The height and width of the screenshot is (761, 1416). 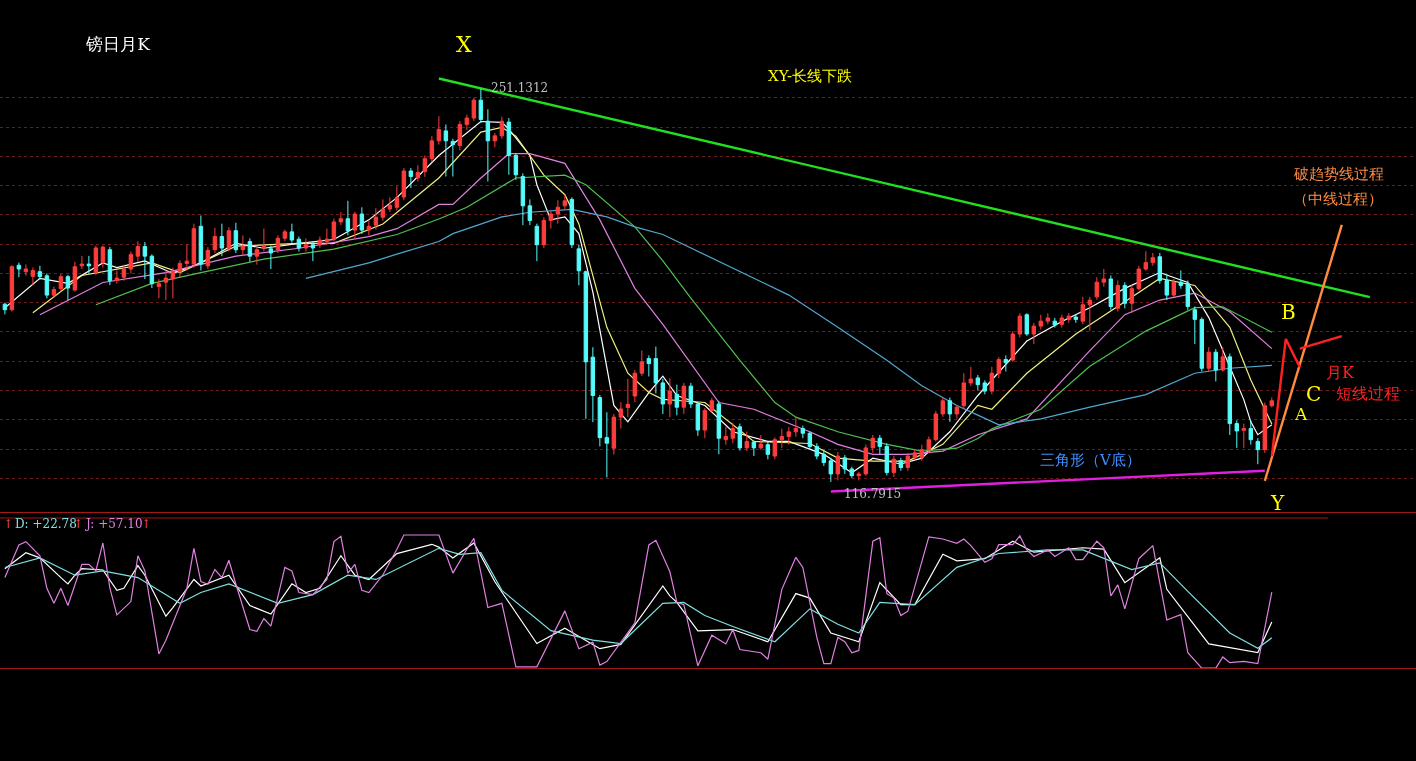 What do you see at coordinates (1301, 414) in the screenshot?
I see `annotation: A` at bounding box center [1301, 414].